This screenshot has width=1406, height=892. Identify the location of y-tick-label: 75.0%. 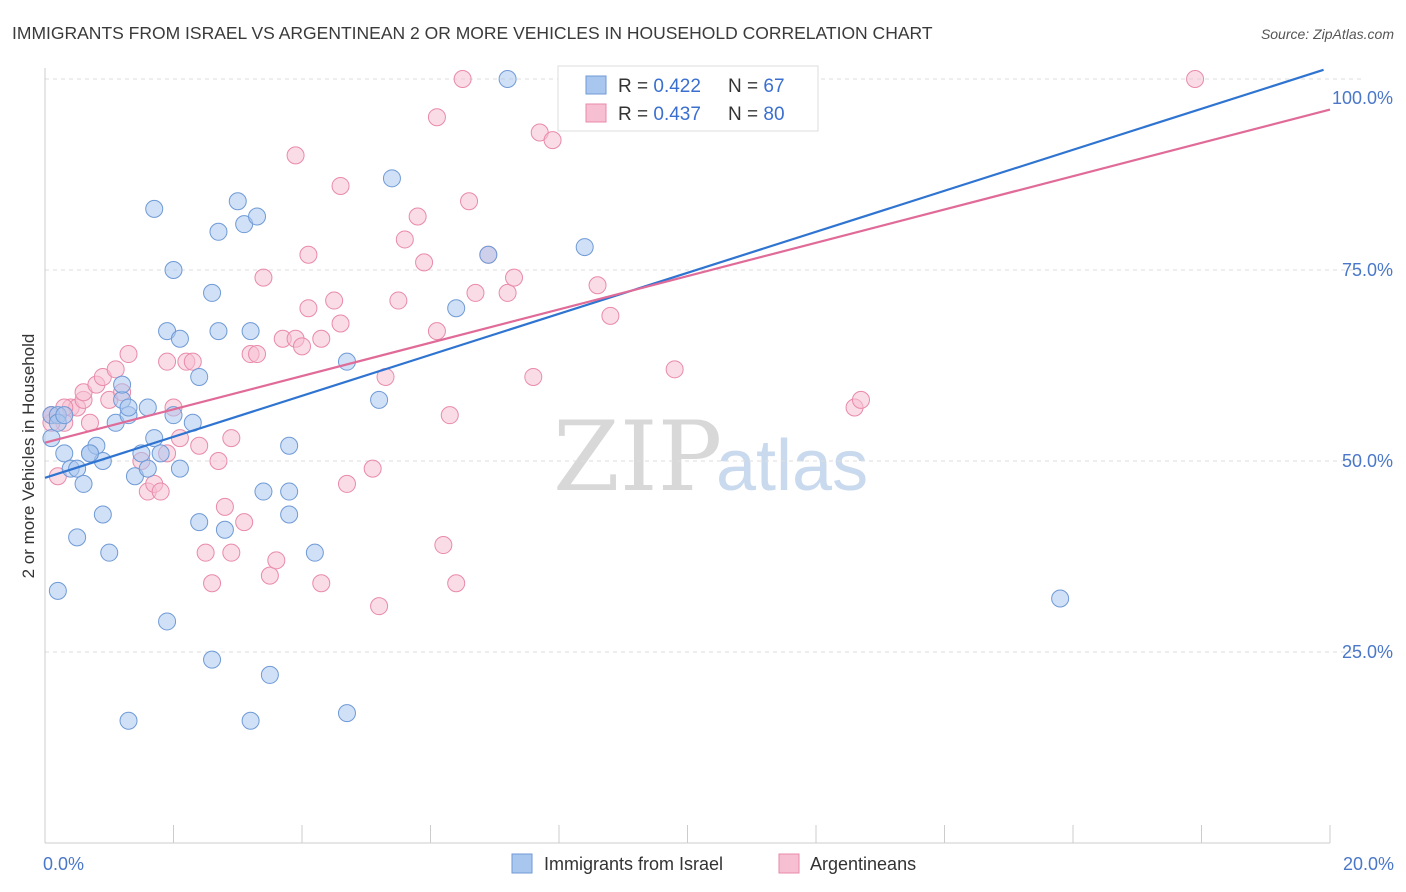
(1367, 270).